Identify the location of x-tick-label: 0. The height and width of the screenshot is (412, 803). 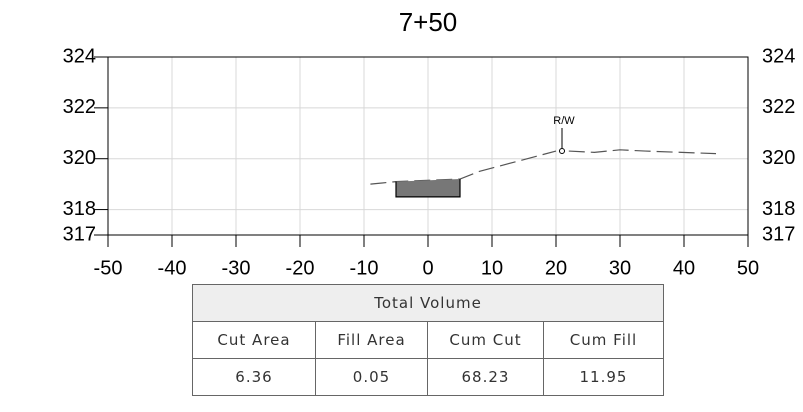
(427, 268).